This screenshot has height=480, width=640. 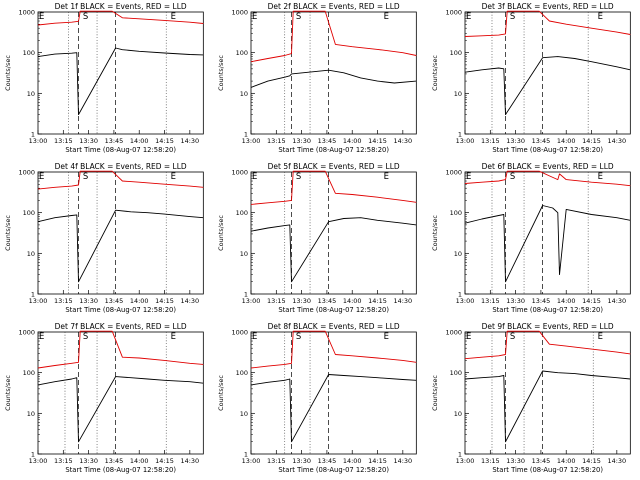 I want to click on chart-title: Det 2f BLACK = Events, RED = LLD, so click(x=334, y=6).